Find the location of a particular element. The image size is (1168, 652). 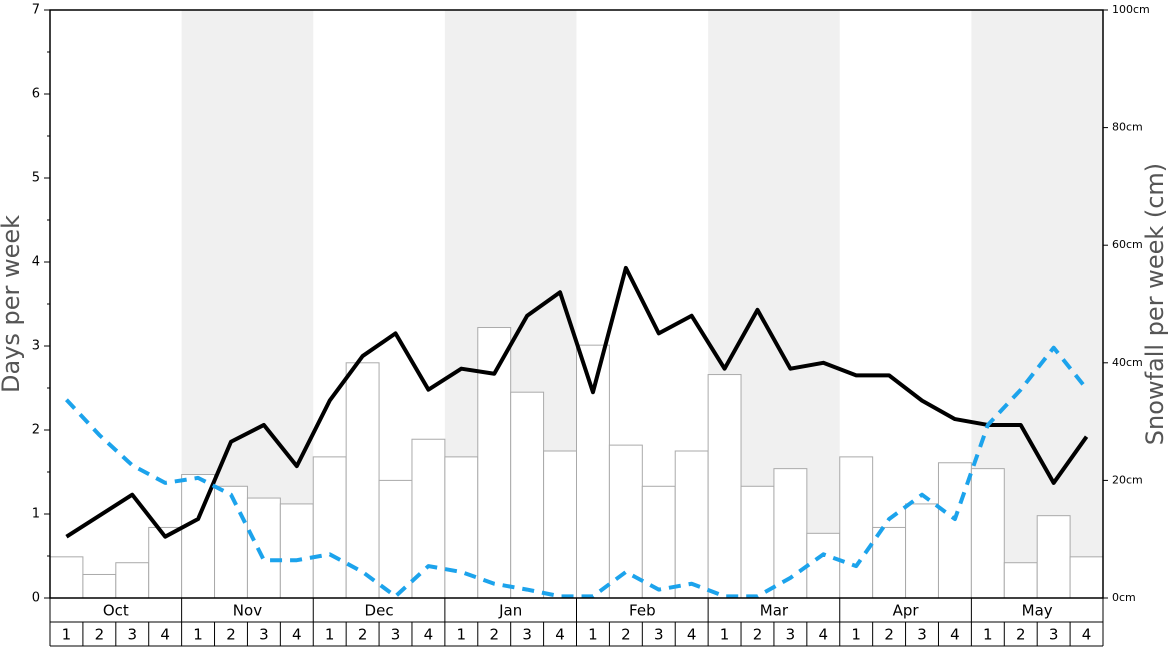

month-label: Nov is located at coordinates (247, 611).